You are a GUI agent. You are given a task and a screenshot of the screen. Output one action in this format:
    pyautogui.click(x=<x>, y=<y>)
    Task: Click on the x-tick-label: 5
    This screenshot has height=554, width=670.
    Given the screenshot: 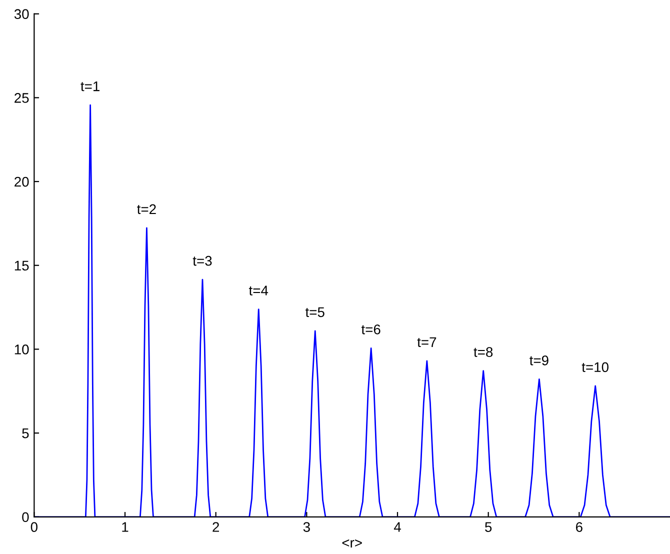 What is the action you would take?
    pyautogui.click(x=488, y=527)
    